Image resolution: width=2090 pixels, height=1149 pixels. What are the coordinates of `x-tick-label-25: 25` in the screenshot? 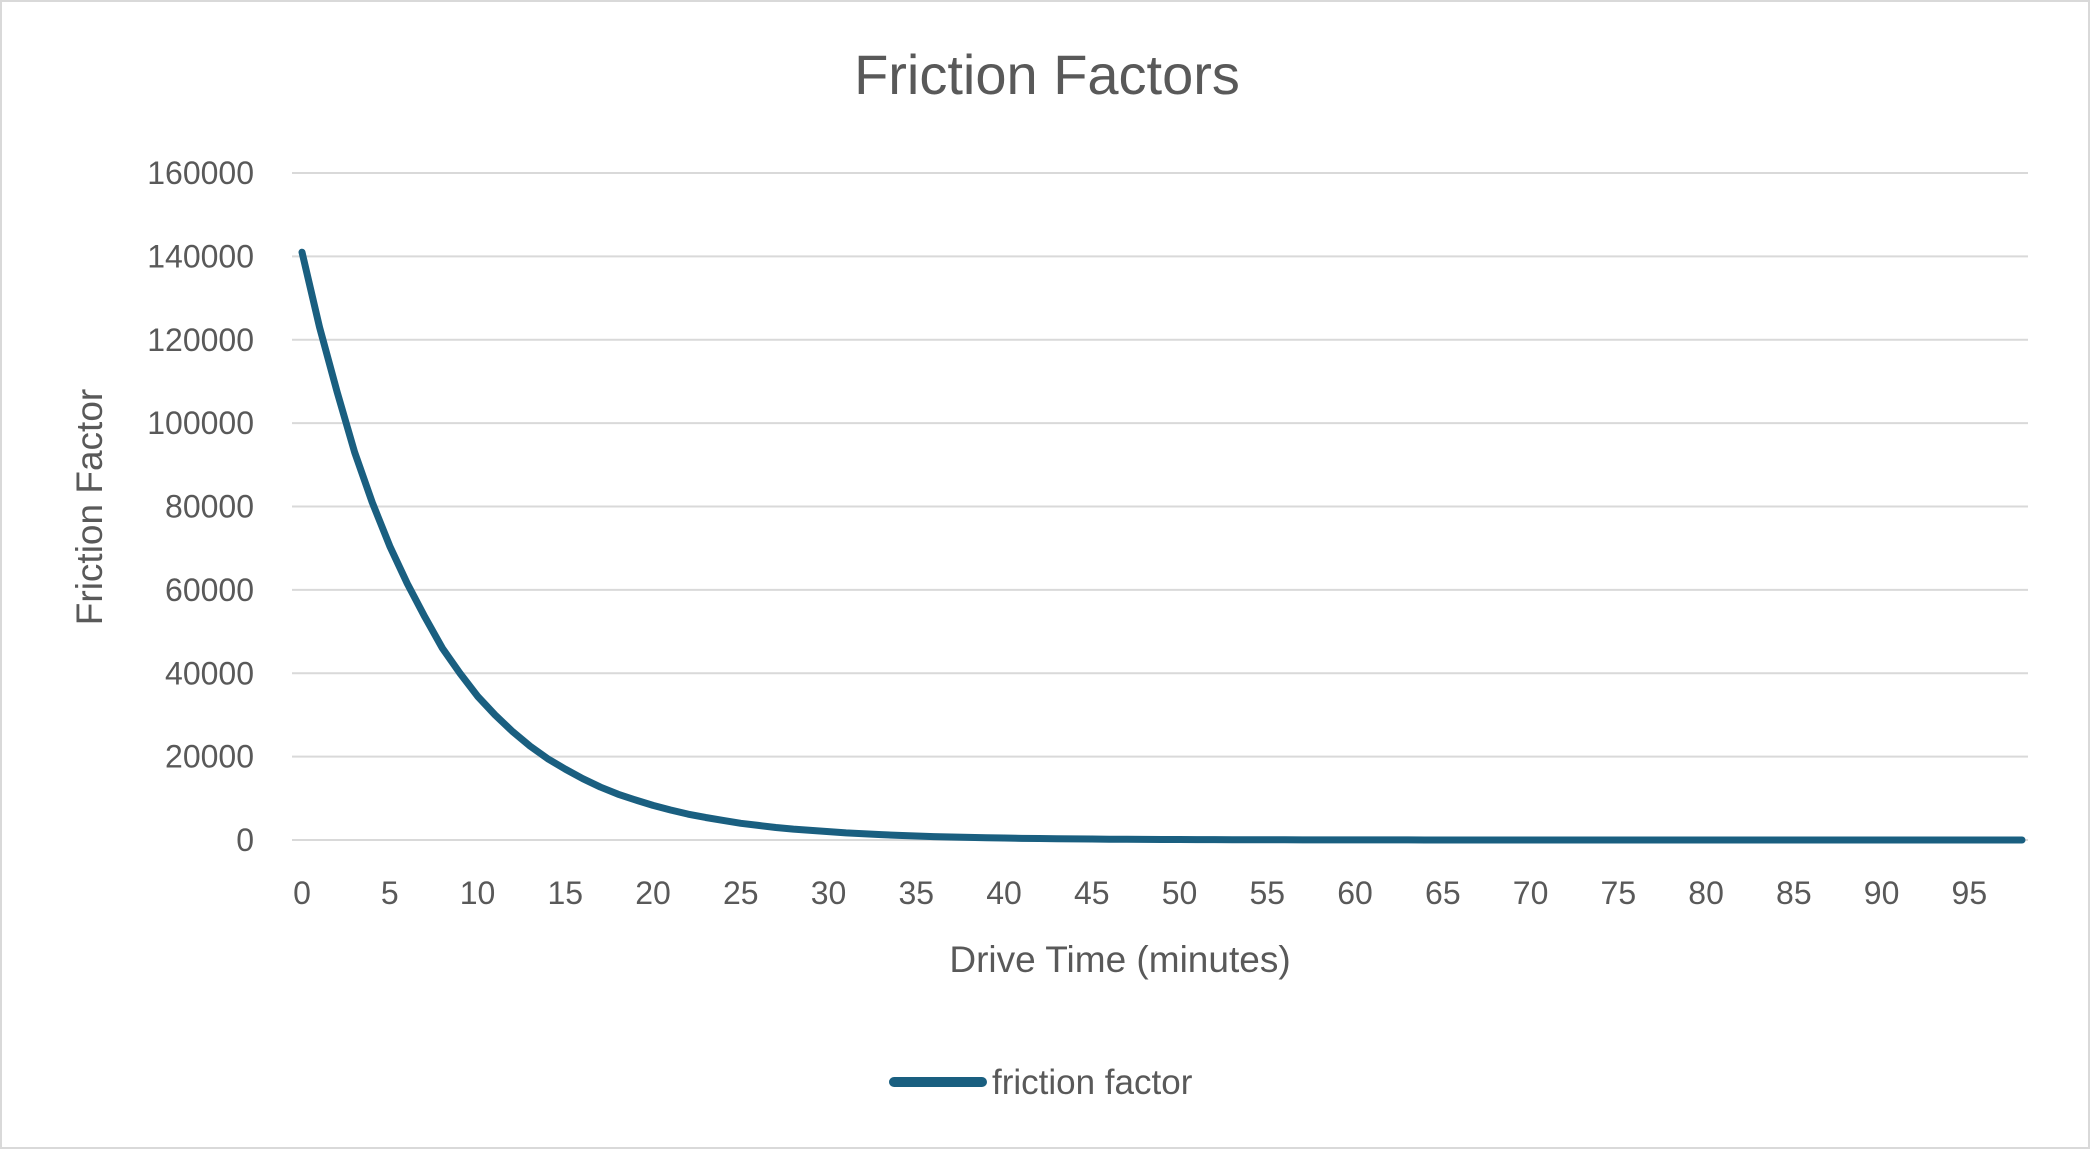 It's located at (741, 893).